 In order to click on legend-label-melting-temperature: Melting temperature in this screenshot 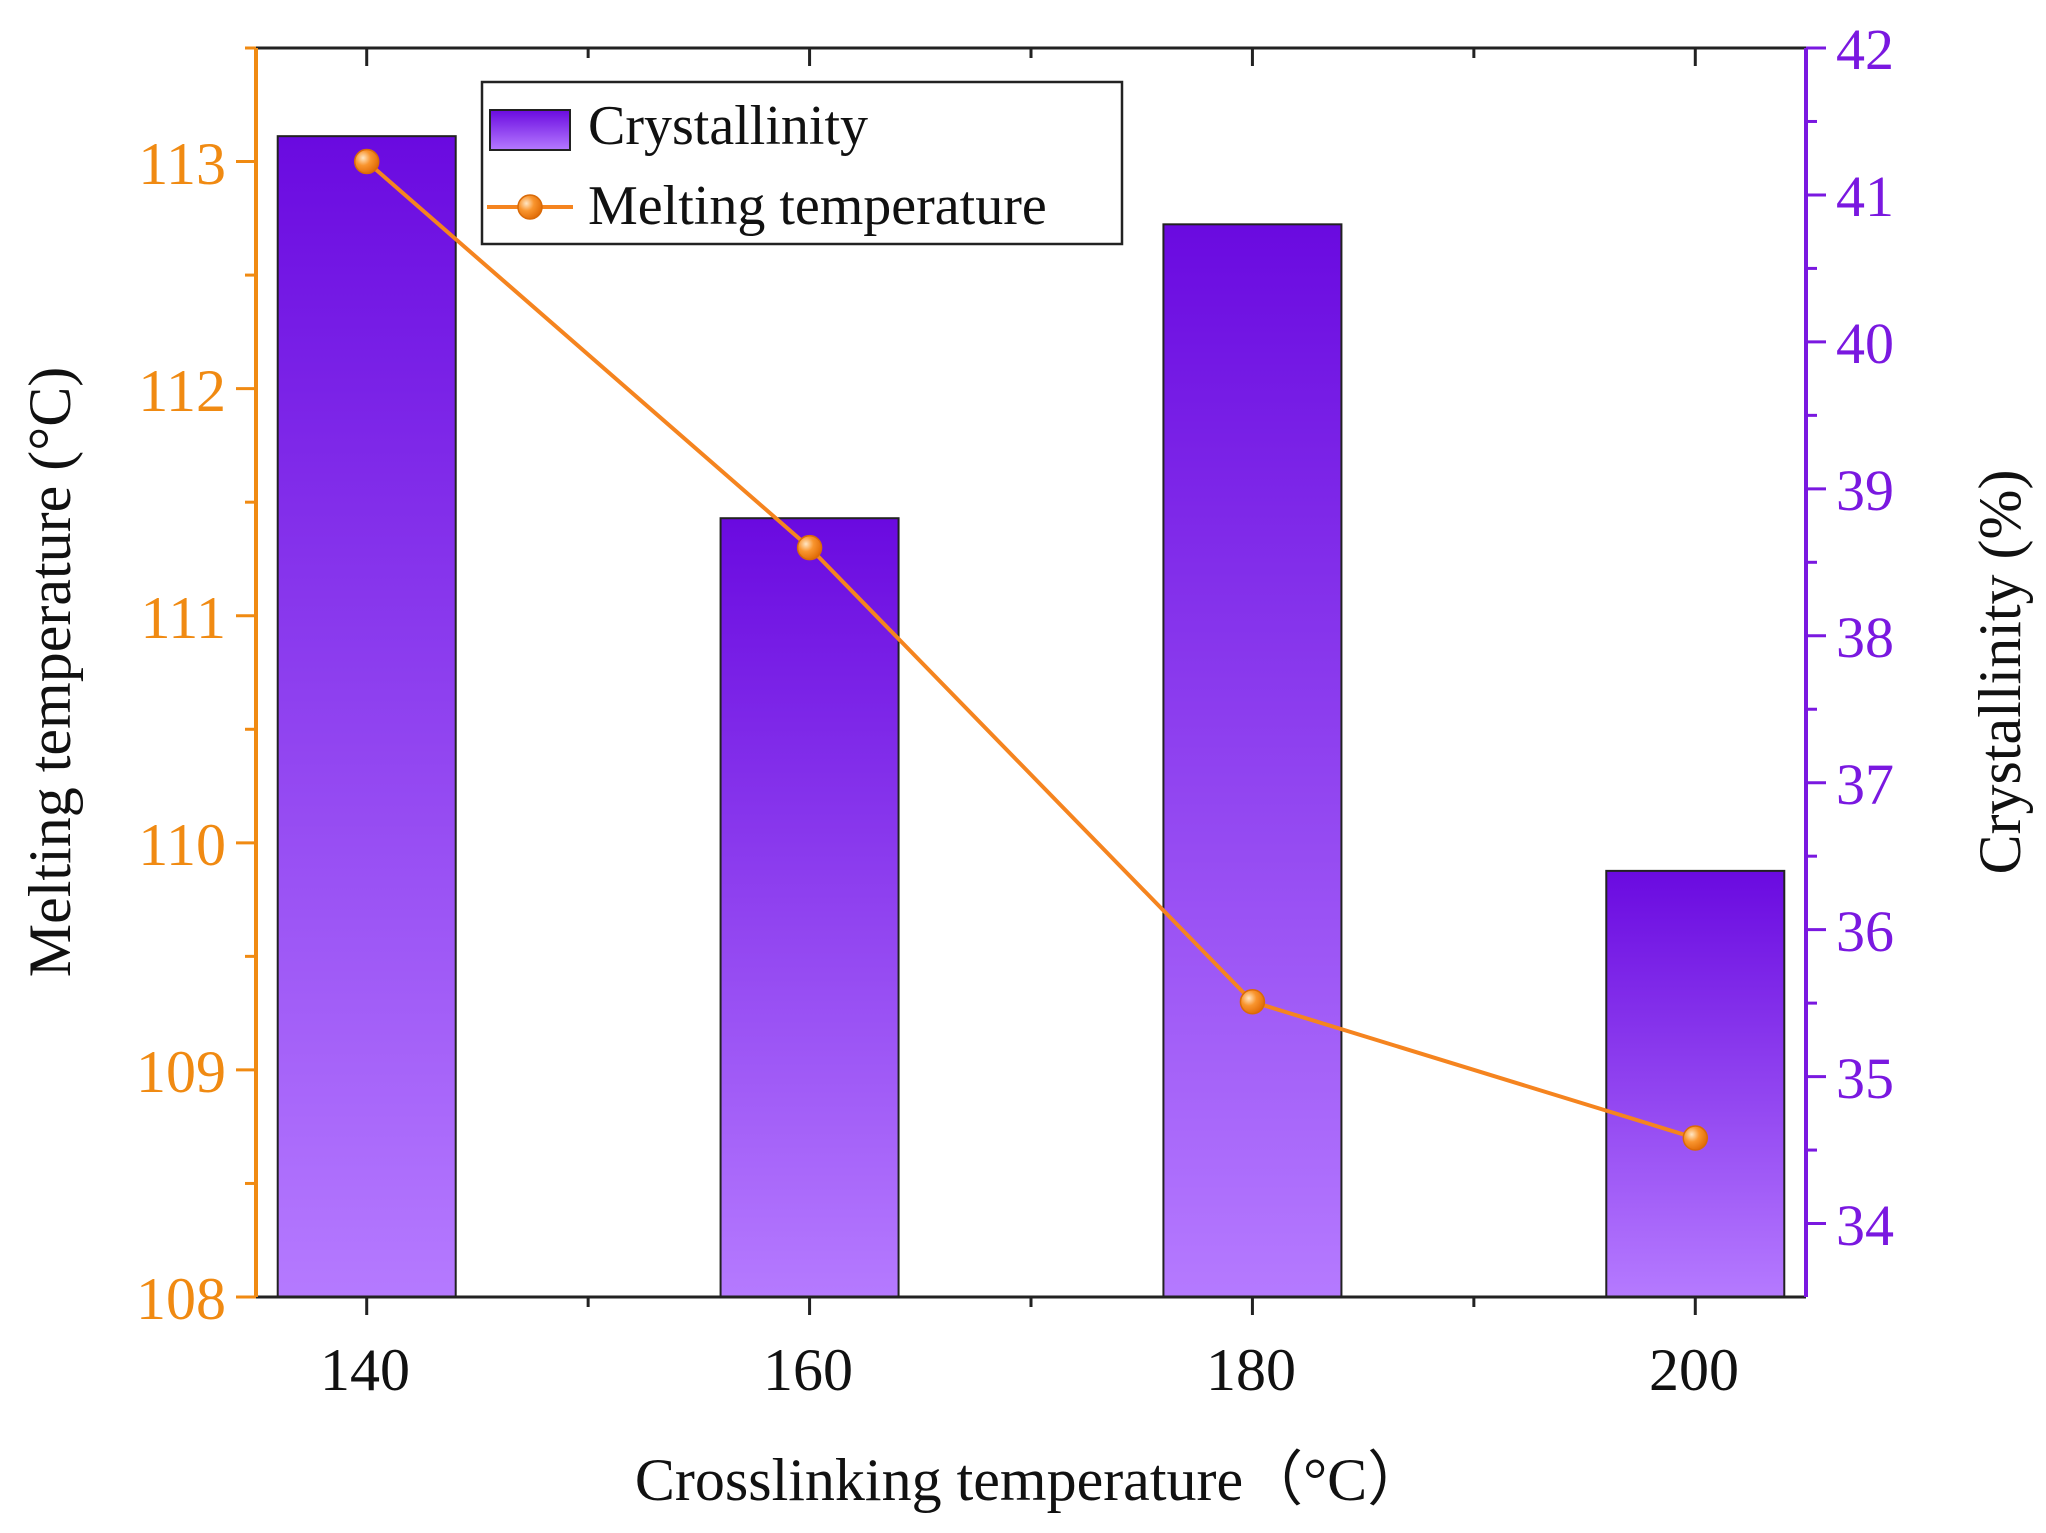, I will do `click(817, 206)`.